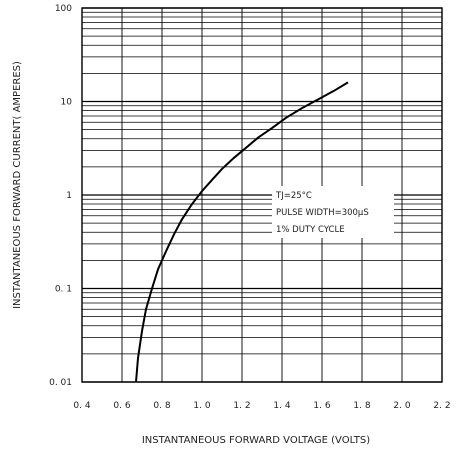 Image resolution: width=457 pixels, height=457 pixels. I want to click on y-tick-label: 0. 01, so click(60, 383).